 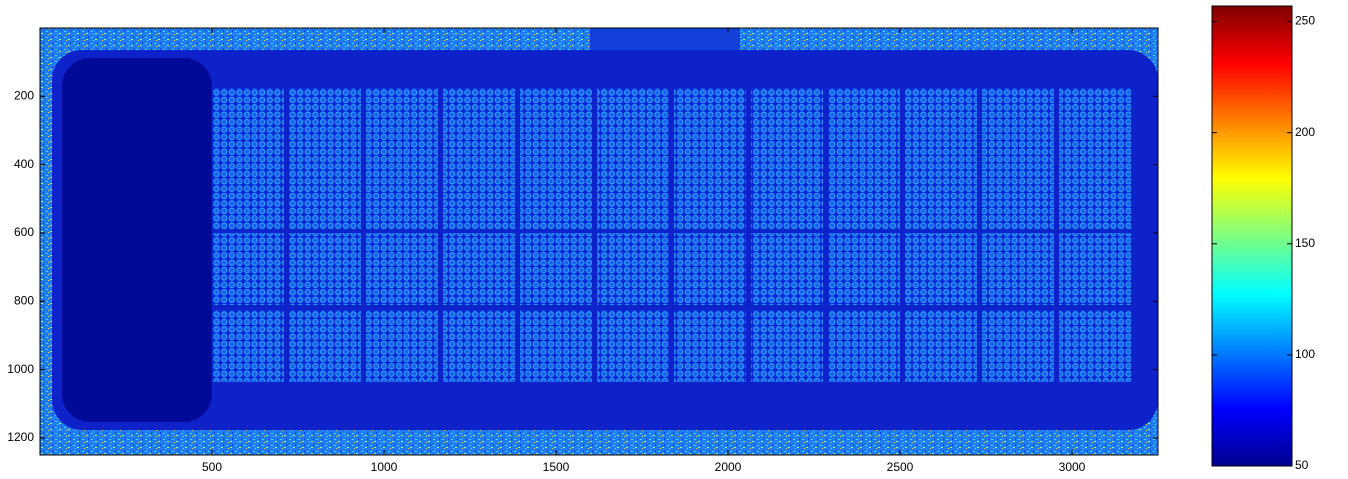 I want to click on x-tick-label: 3000, so click(x=1072, y=467).